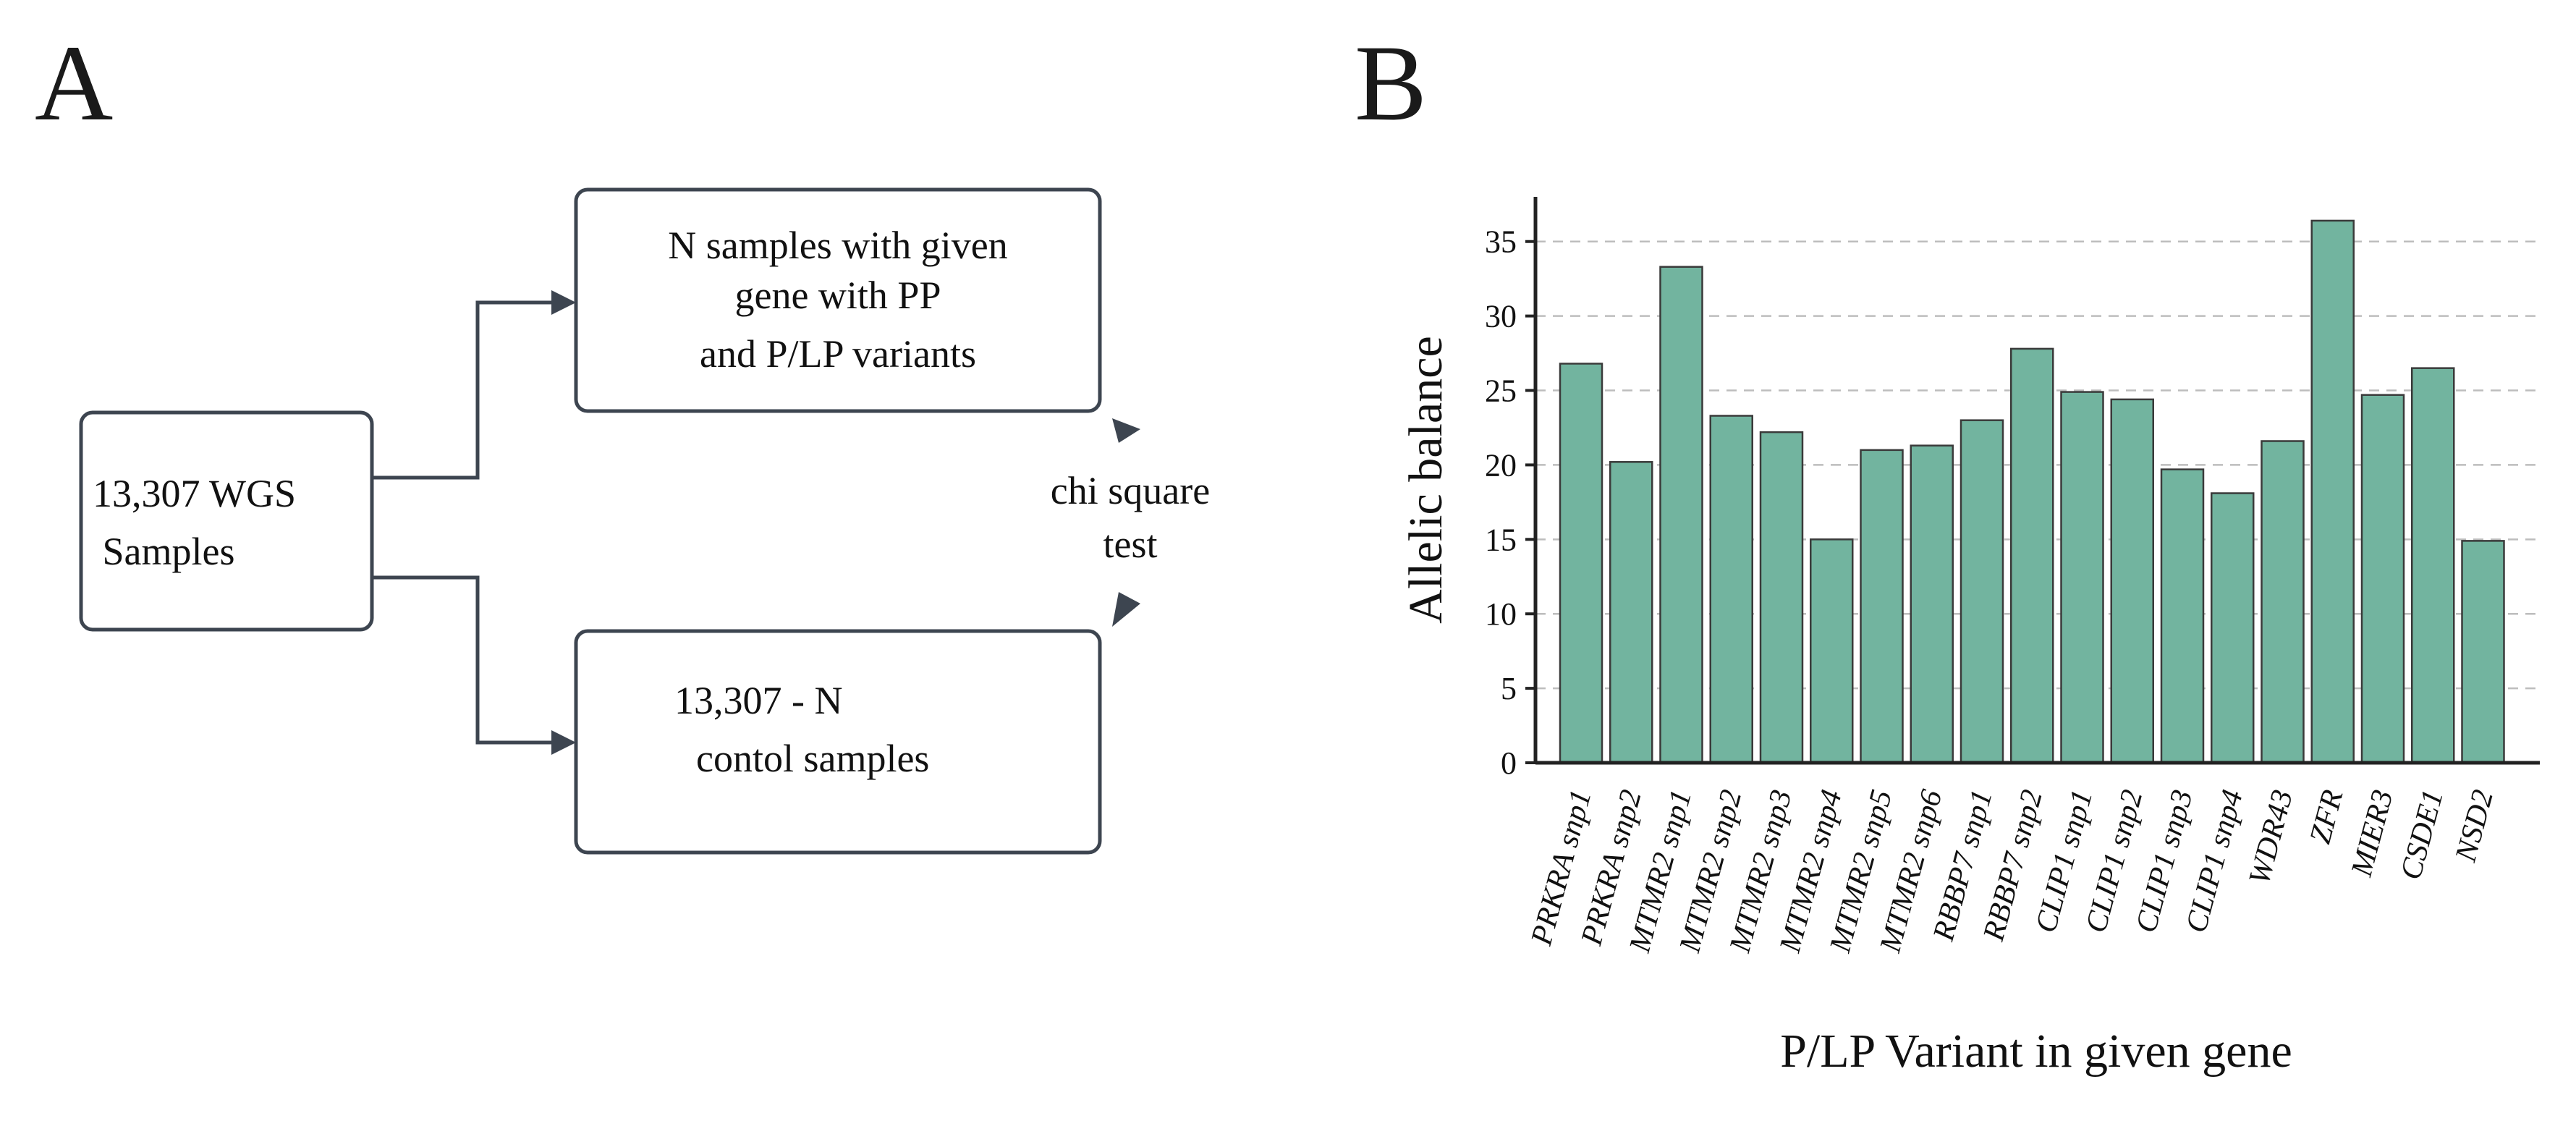 The width and height of the screenshot is (2576, 1121). I want to click on control-box-line-2: contol samples, so click(812, 758).